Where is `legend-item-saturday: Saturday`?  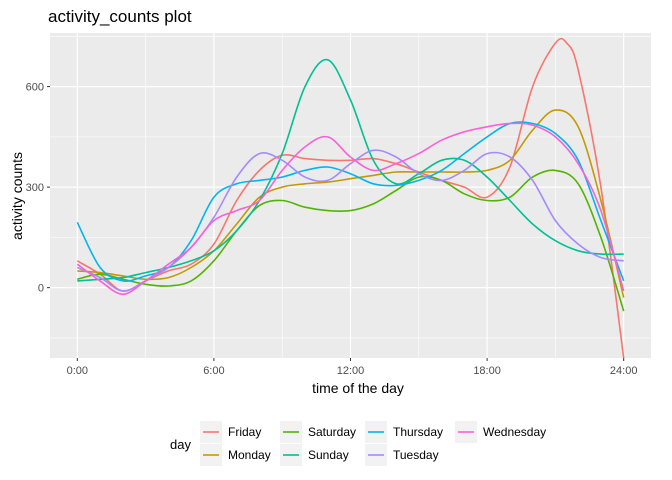
legend-item-saturday: Saturday is located at coordinates (318, 432).